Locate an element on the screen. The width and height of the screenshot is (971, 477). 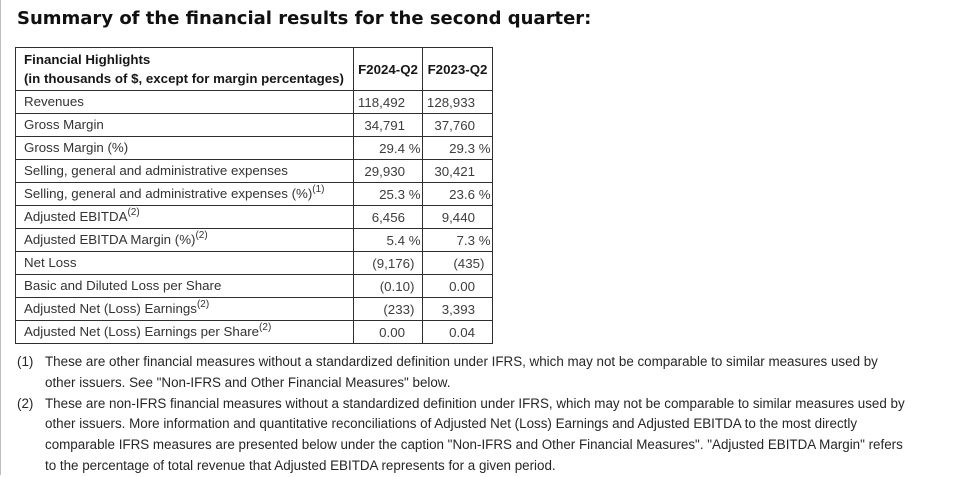
row-label-cell: Adjusted Net (Loss) Earnings(2) is located at coordinates (184, 309).